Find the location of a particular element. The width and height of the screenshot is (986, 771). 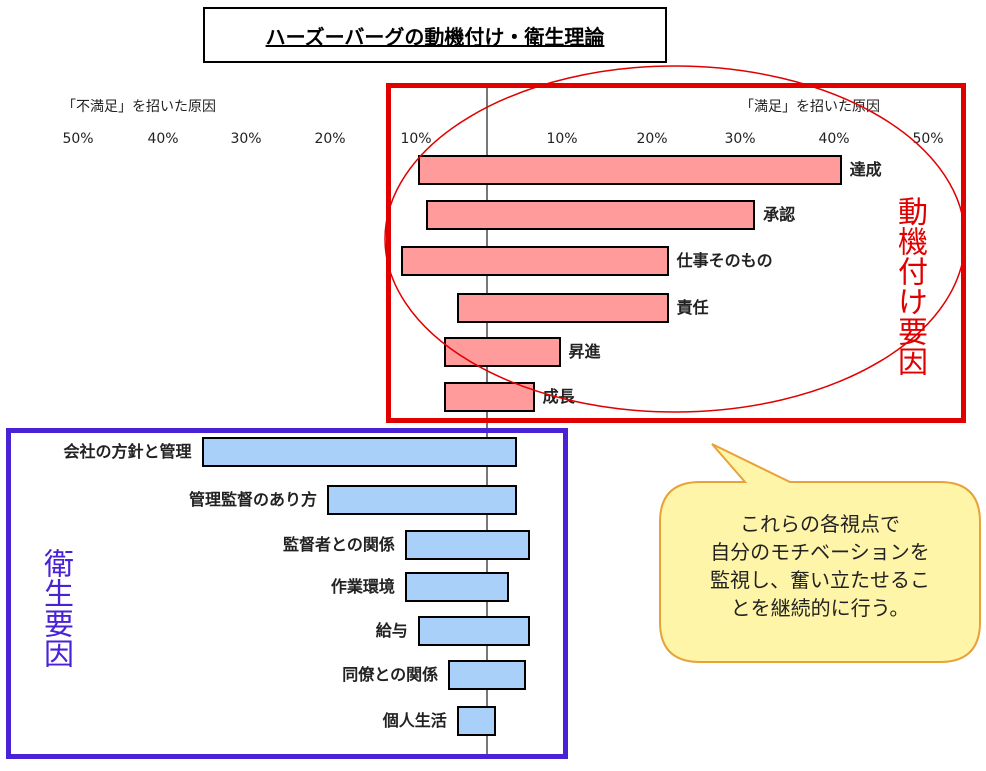

category-label: 個人生活 is located at coordinates (414, 720).